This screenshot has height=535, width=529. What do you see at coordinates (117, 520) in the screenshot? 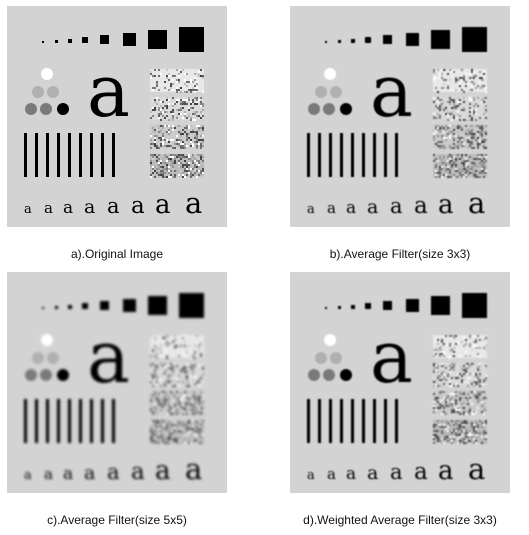
I see `caption-average-5x5: c).Average Filter(size 5x5)` at bounding box center [117, 520].